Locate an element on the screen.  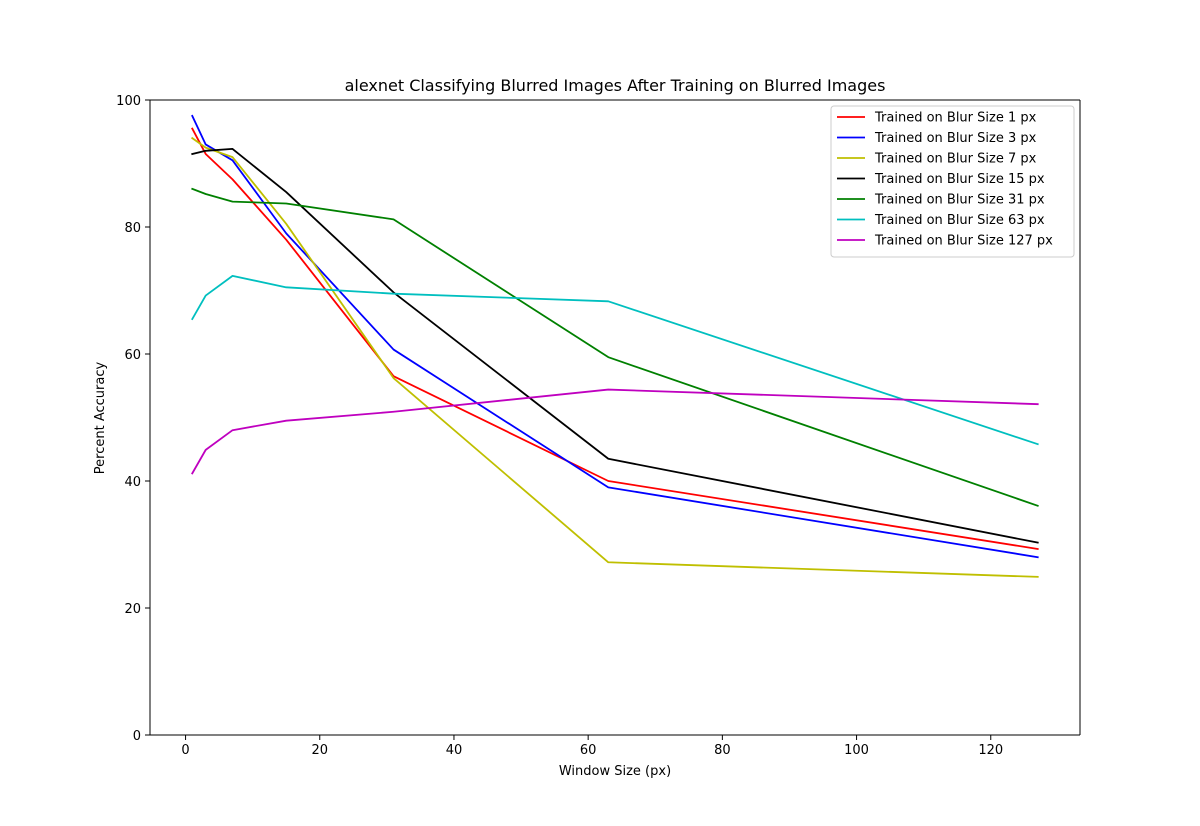
x-tick-label: 20 is located at coordinates (319, 750).